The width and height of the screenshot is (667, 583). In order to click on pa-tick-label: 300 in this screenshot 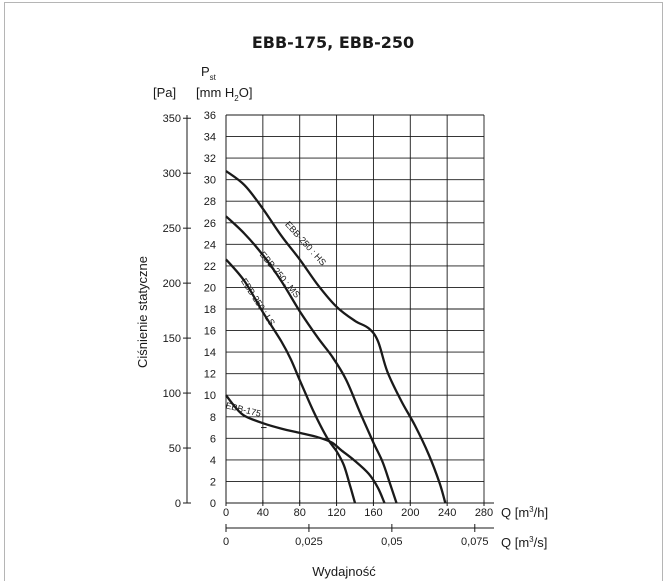, I will do `click(172, 174)`.